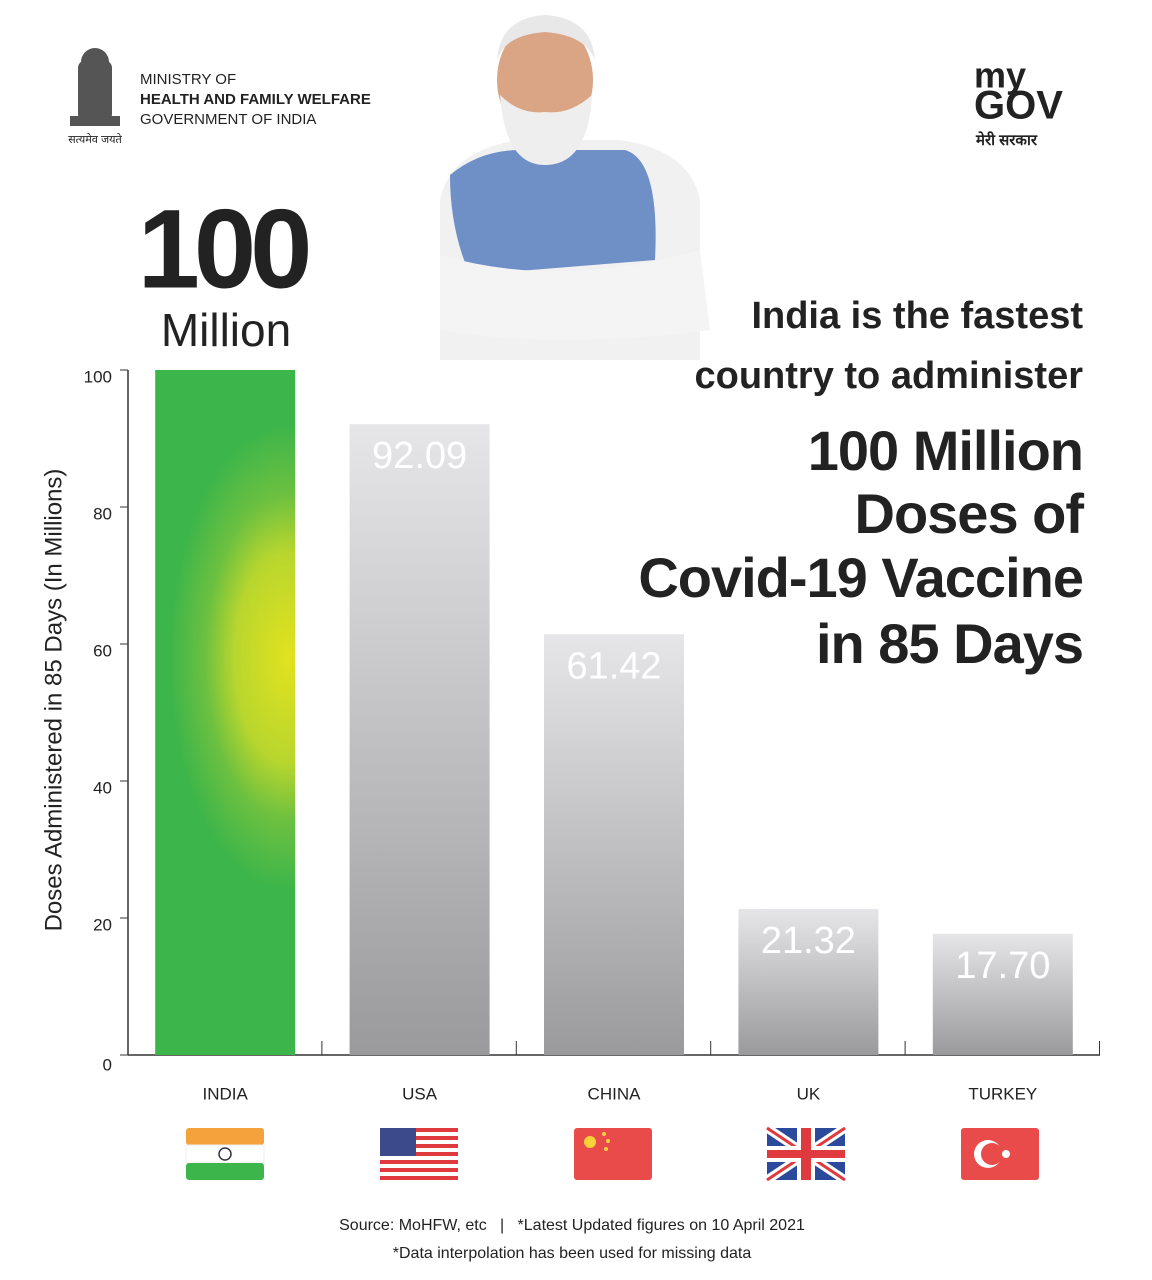 The height and width of the screenshot is (1280, 1152). I want to click on flag-india, so click(225, 1154).